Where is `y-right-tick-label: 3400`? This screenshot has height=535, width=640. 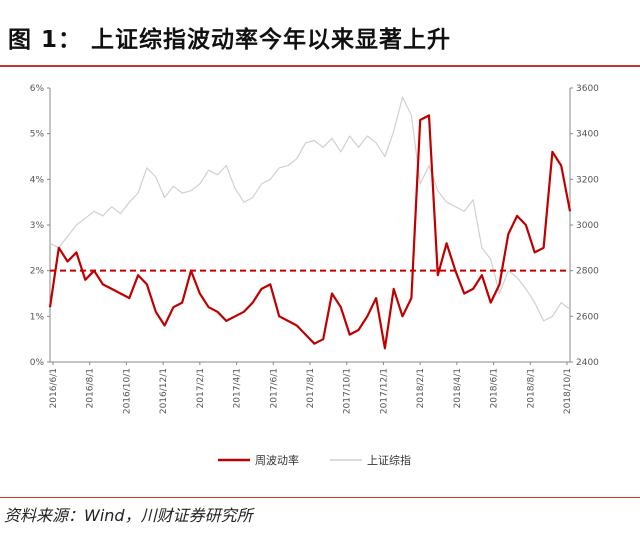
y-right-tick-label: 3400 is located at coordinates (587, 135).